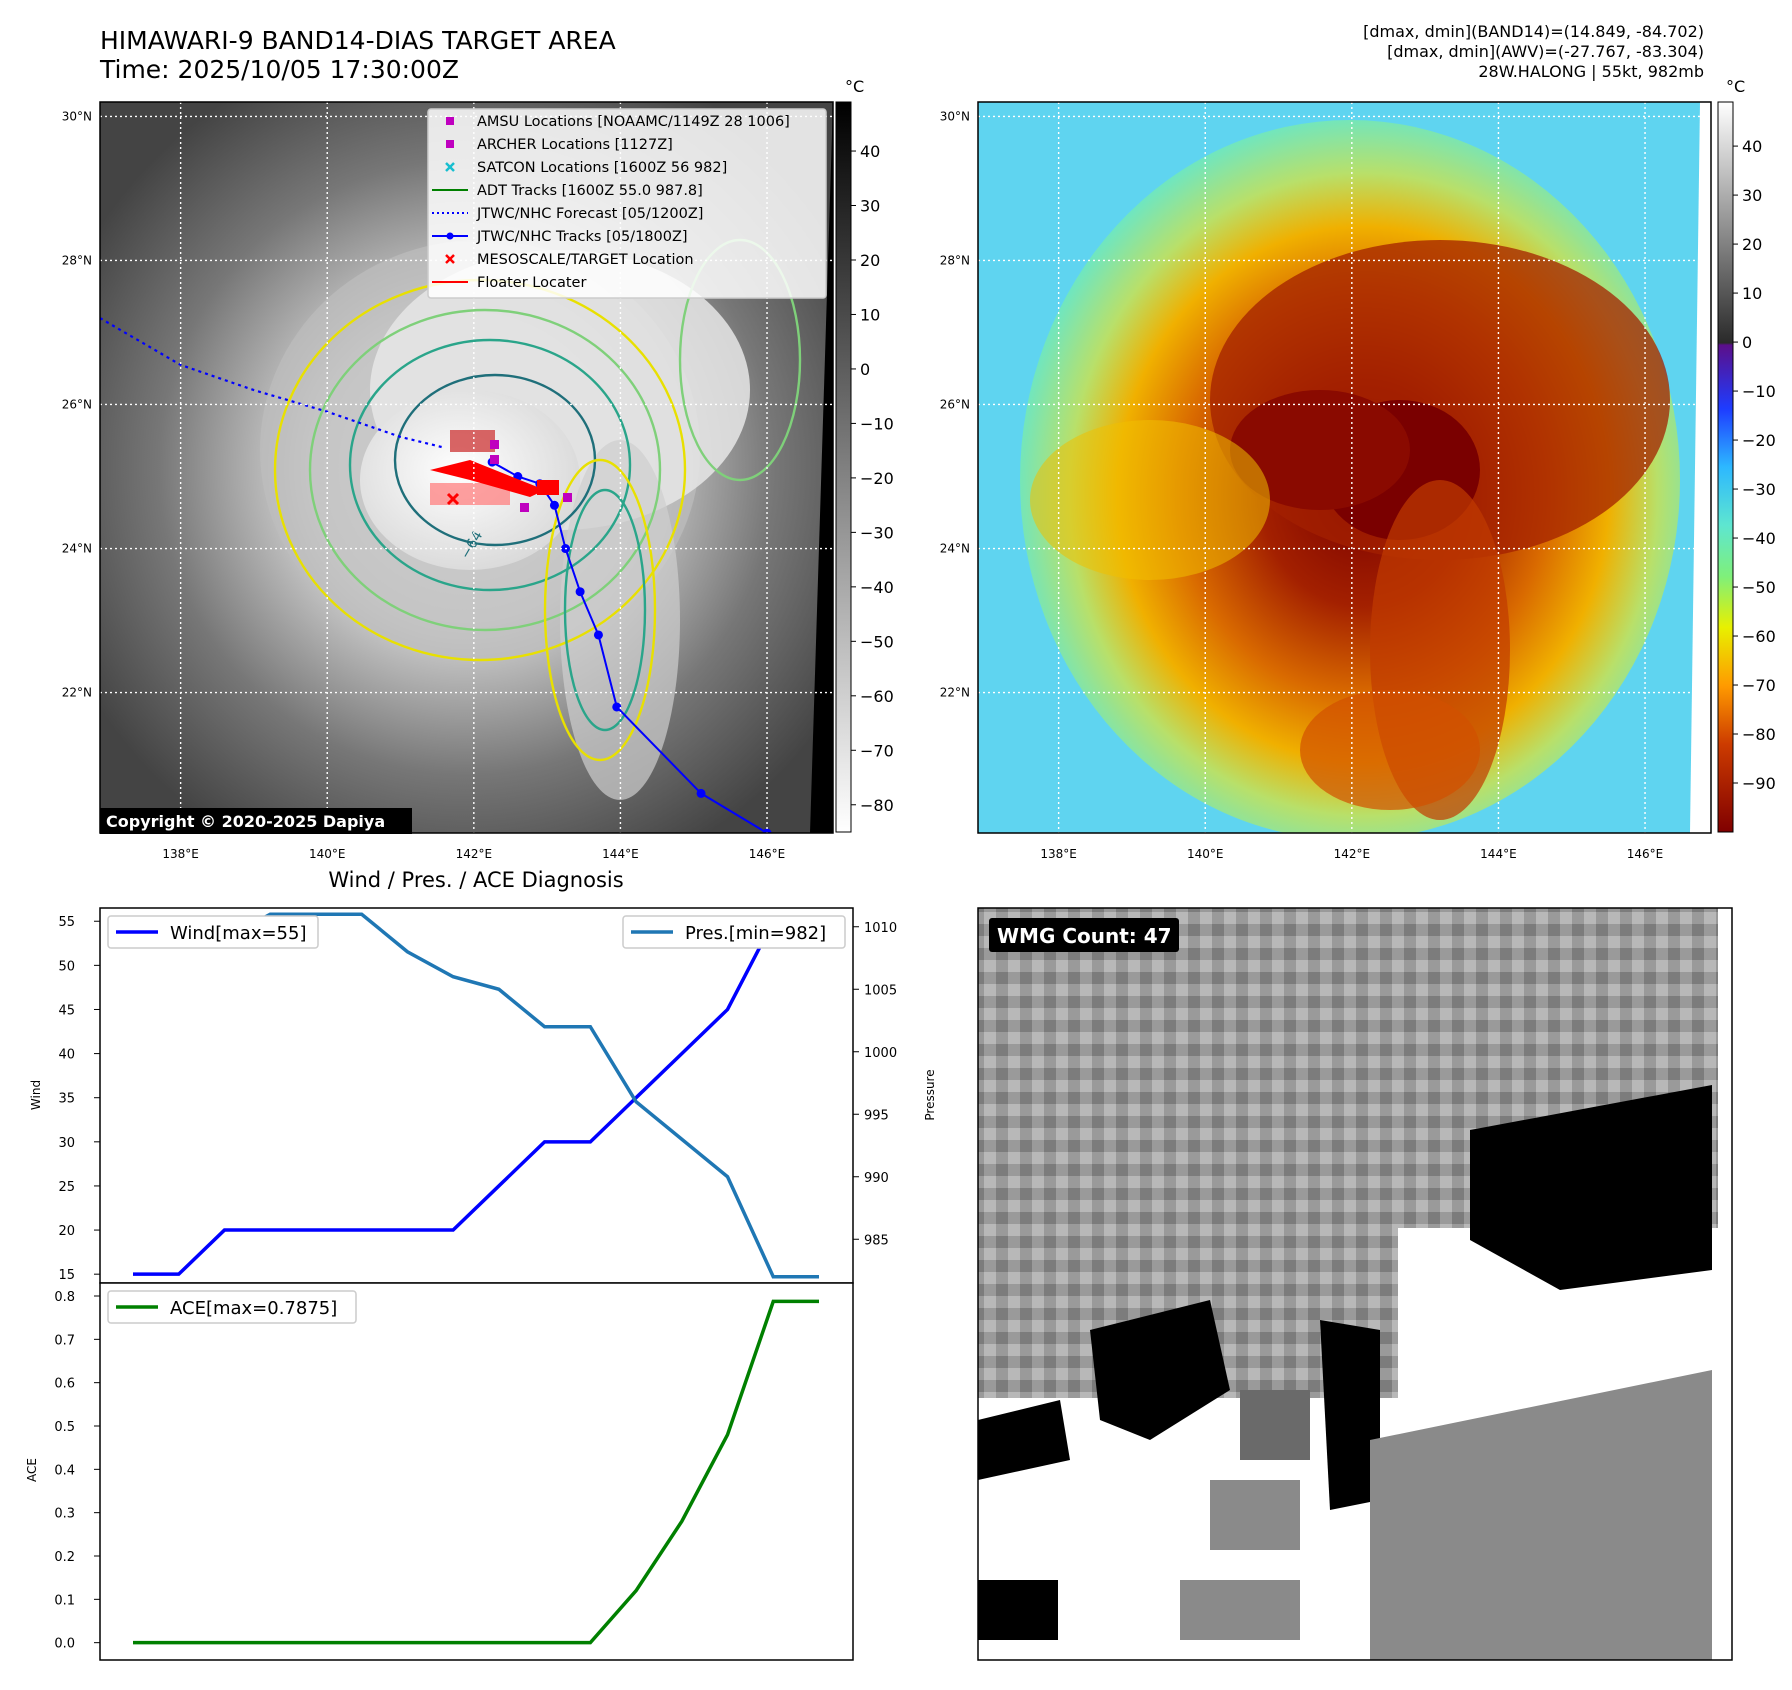 The image size is (1792, 1690). Describe the element at coordinates (1058, 854) in the screenshot. I see `awv-lon-label: 138°E` at that location.